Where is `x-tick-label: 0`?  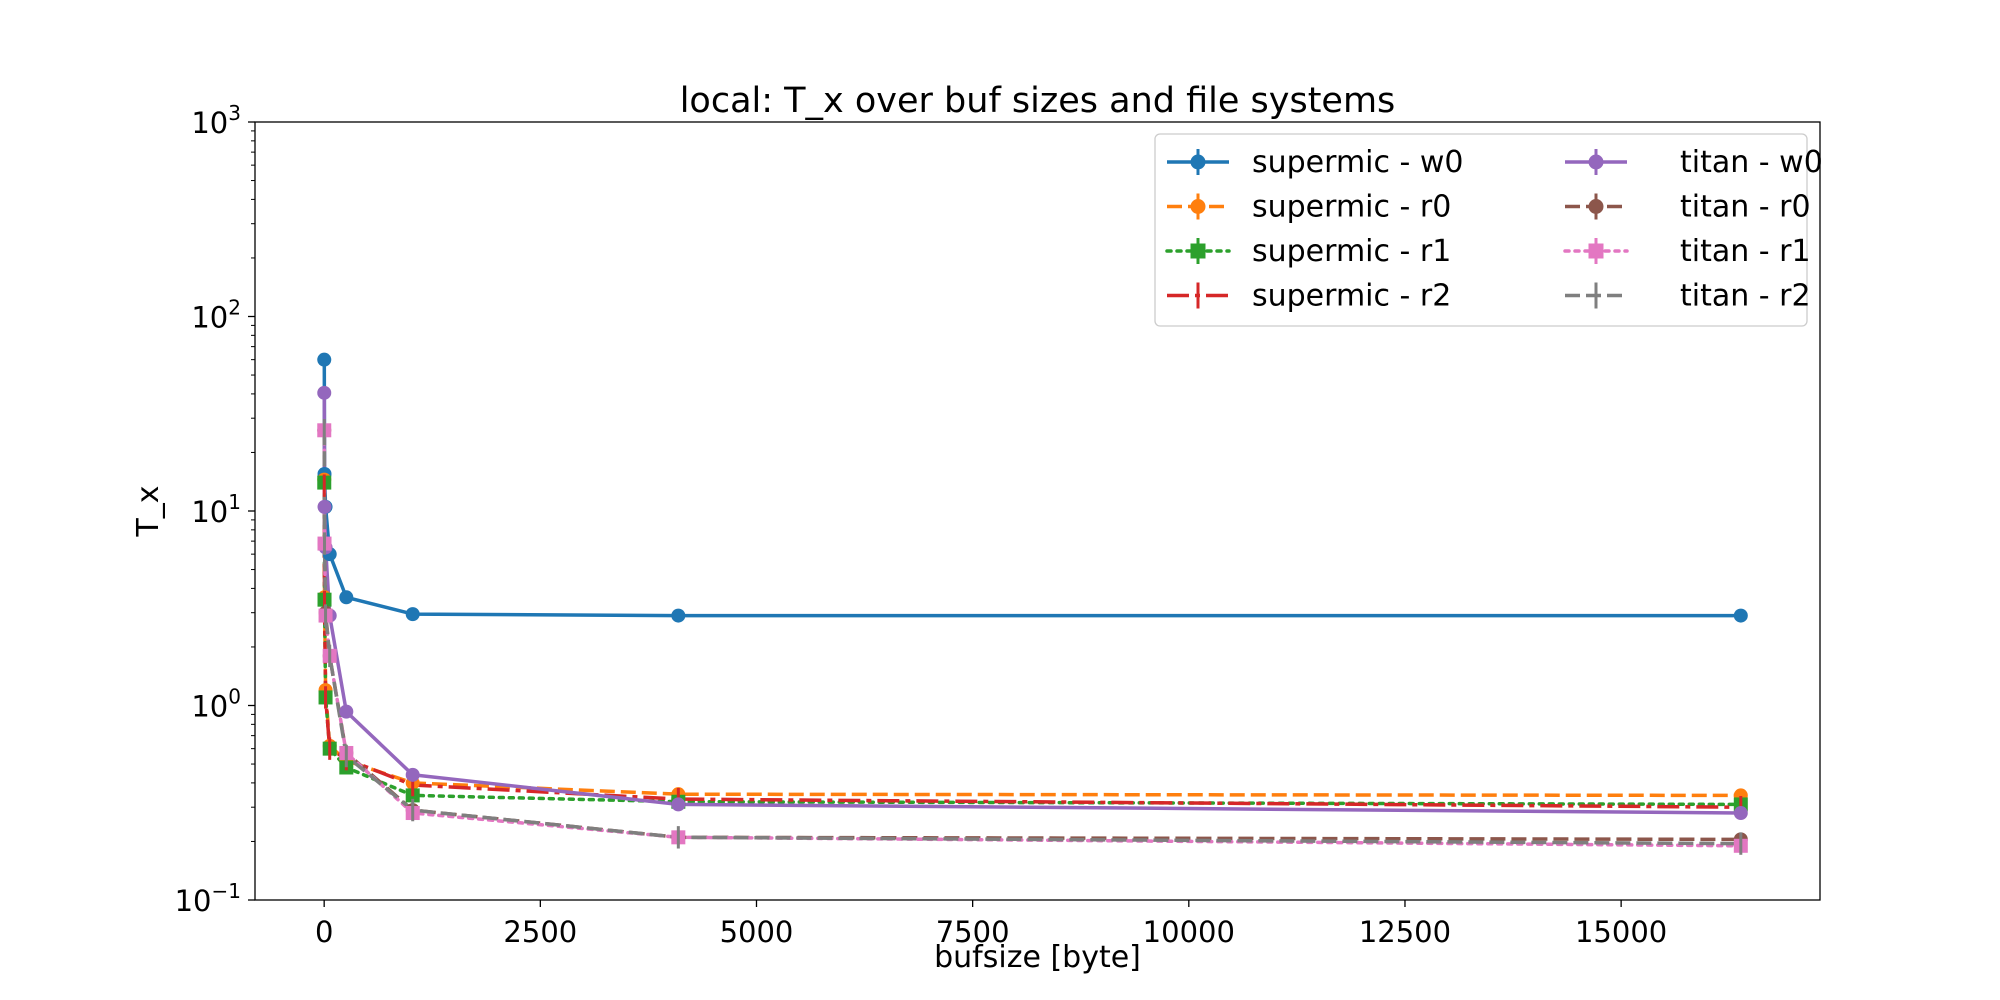
x-tick-label: 0 is located at coordinates (324, 932).